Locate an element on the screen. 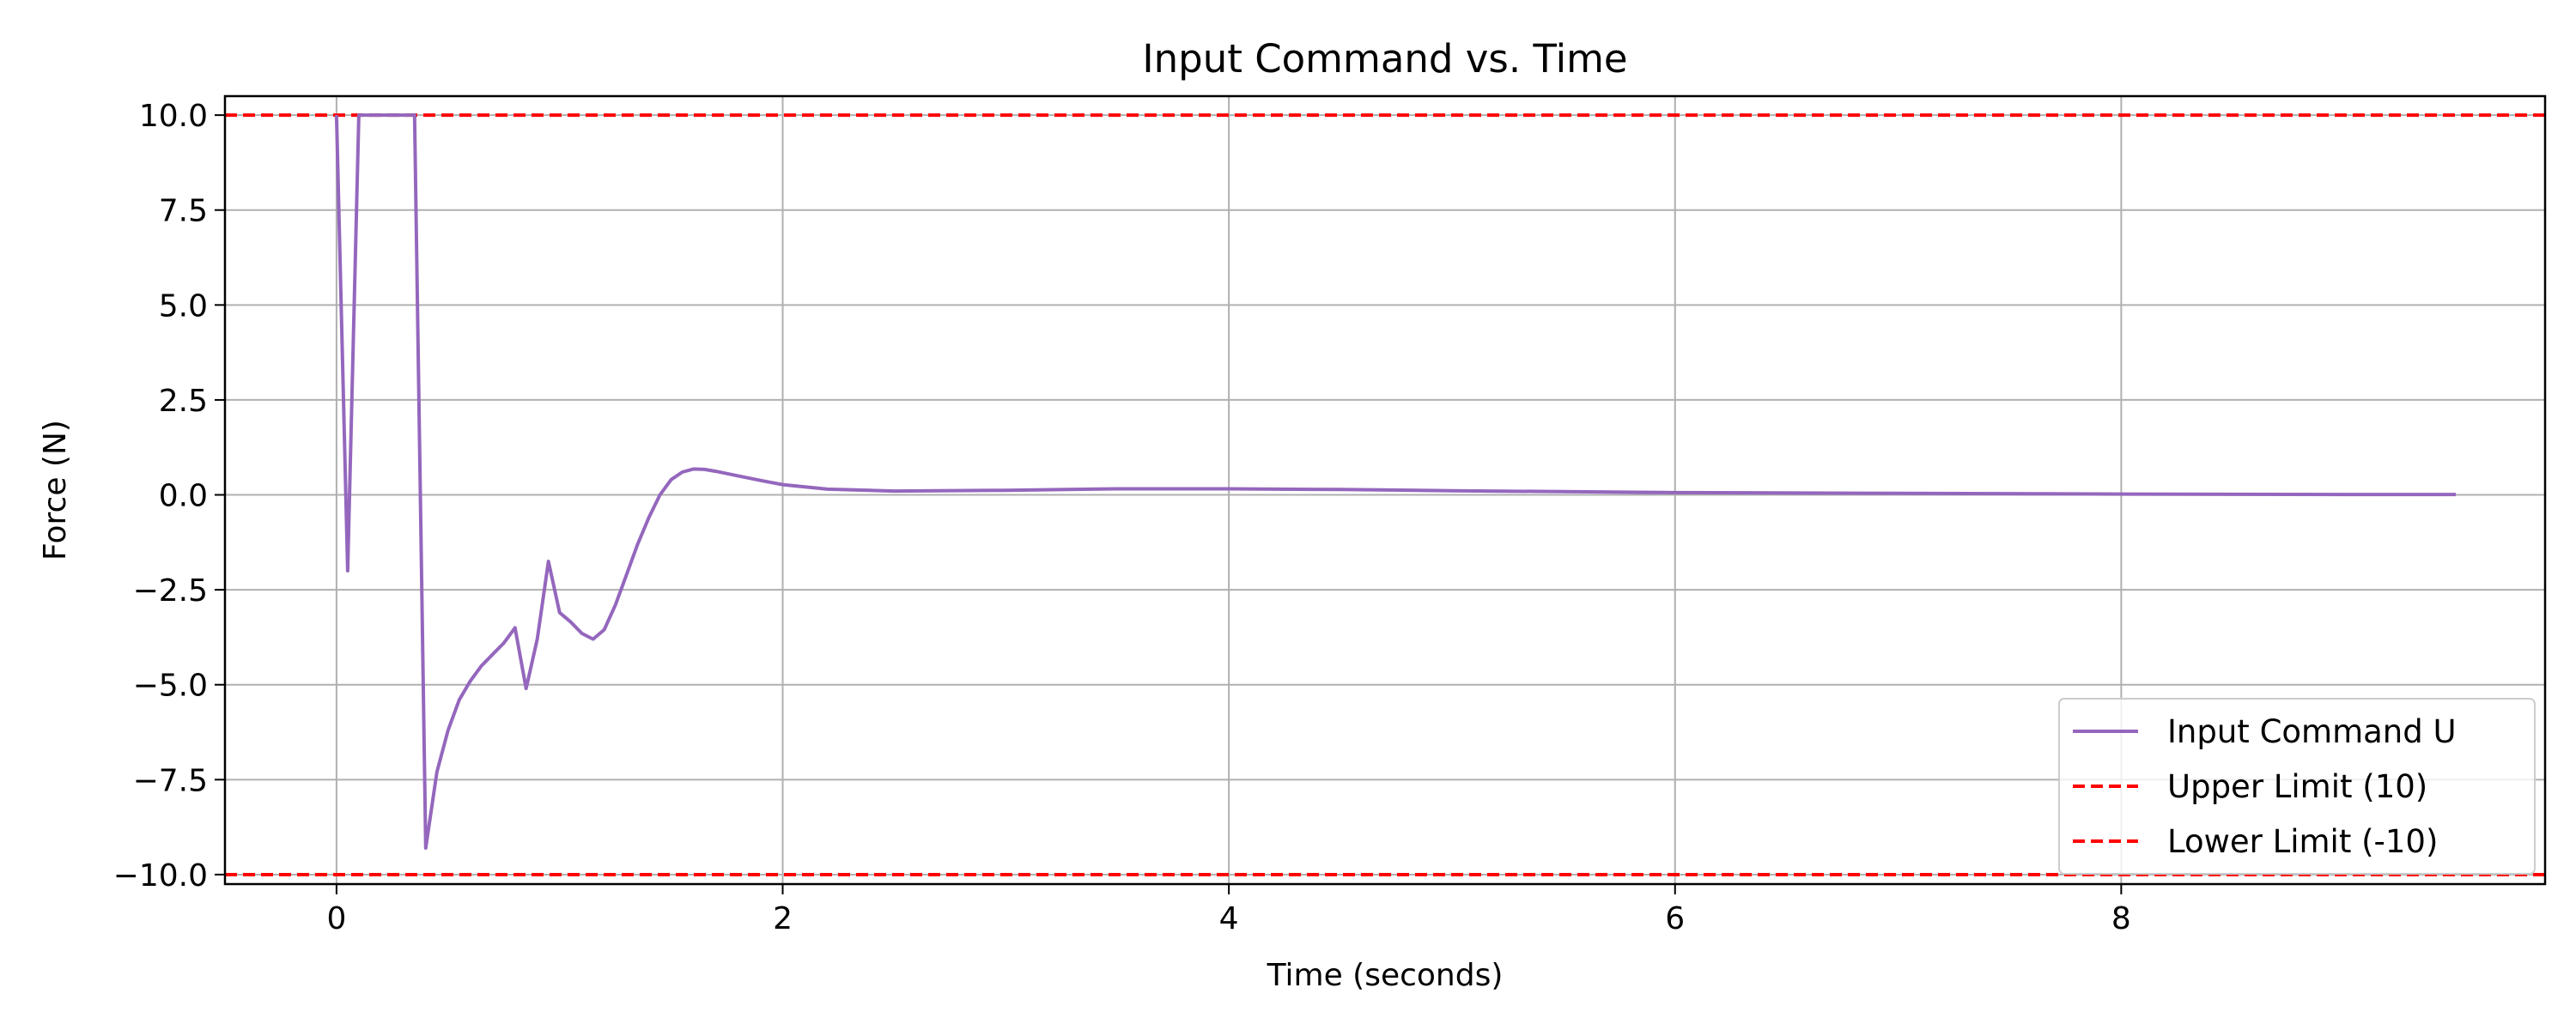 This screenshot has width=2576, height=1030. x-tick-label: 4 is located at coordinates (1229, 918).